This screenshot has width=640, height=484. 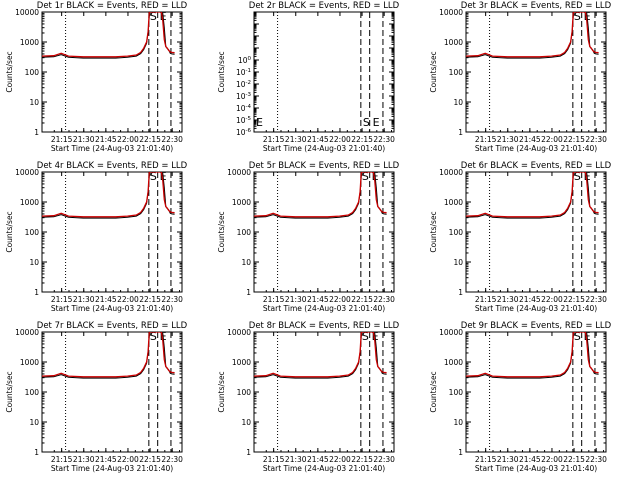 I want to click on panel-title: Det 9r BLACK = Events, RED = LLD, so click(x=536, y=326).